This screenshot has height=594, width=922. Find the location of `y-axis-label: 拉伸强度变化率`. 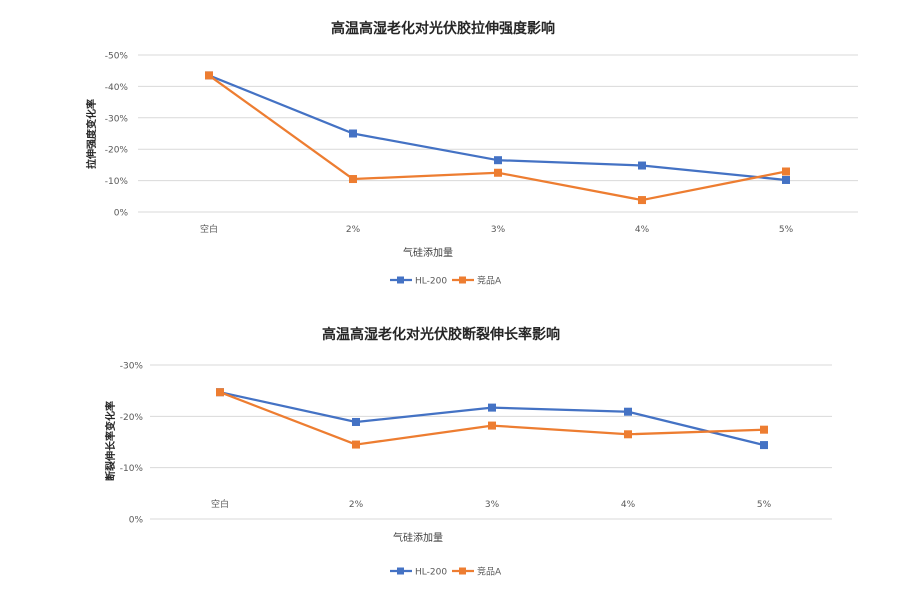

y-axis-label: 拉伸强度变化率 is located at coordinates (91, 134).